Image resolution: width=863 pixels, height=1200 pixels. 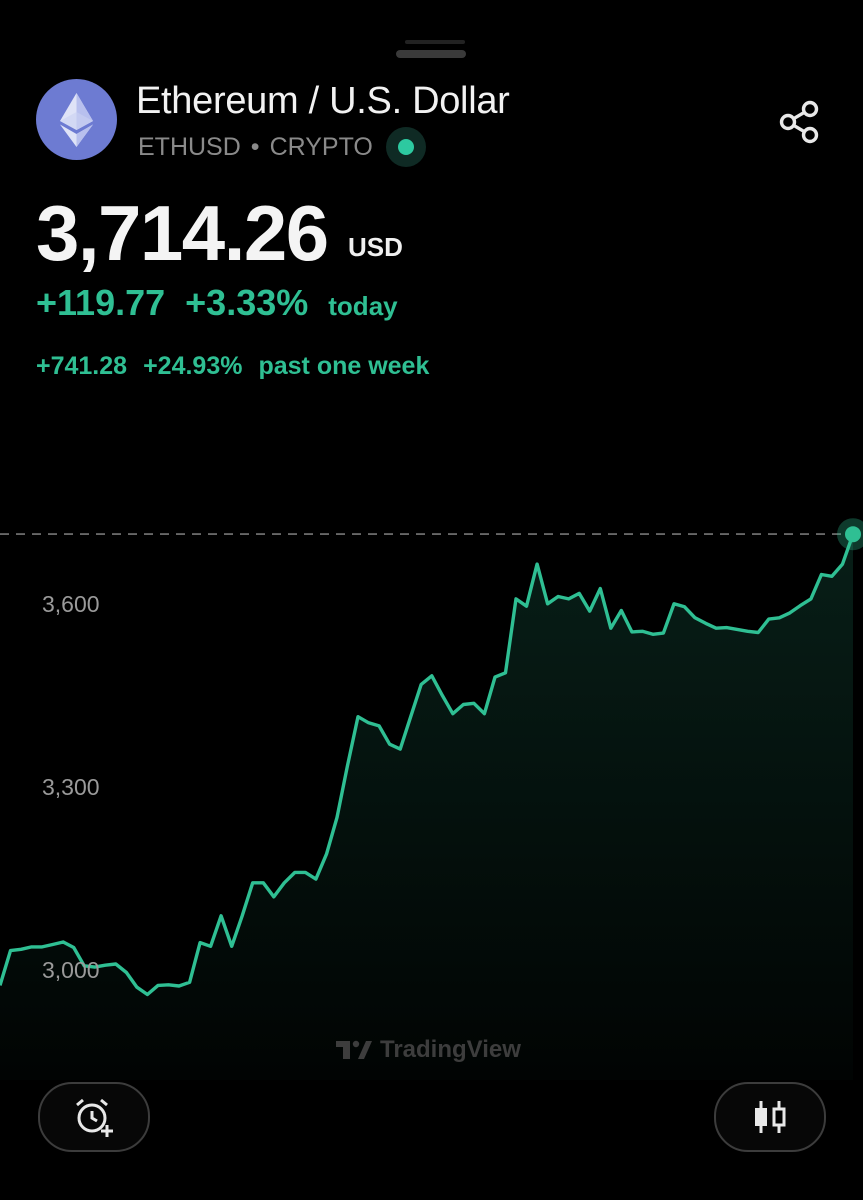 What do you see at coordinates (71, 603) in the screenshot?
I see `y-tick-label: 3,600` at bounding box center [71, 603].